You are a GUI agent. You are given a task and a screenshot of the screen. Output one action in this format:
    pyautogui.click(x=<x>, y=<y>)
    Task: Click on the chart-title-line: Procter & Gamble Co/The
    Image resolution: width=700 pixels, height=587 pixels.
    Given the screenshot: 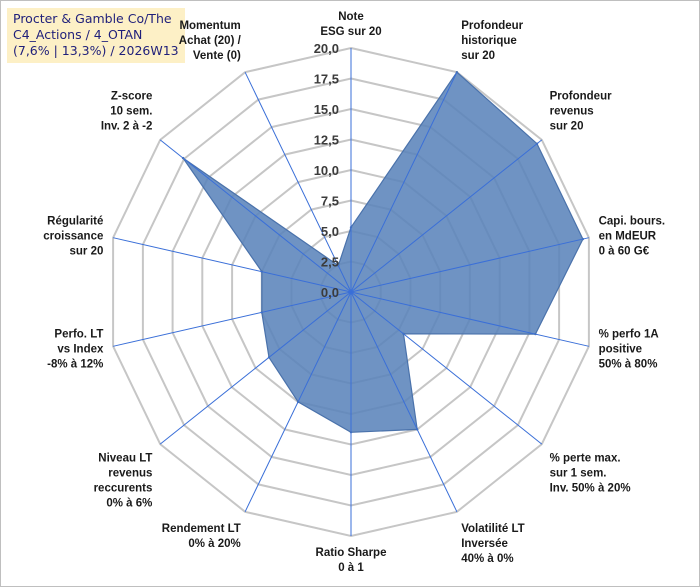 What is the action you would take?
    pyautogui.click(x=92, y=18)
    